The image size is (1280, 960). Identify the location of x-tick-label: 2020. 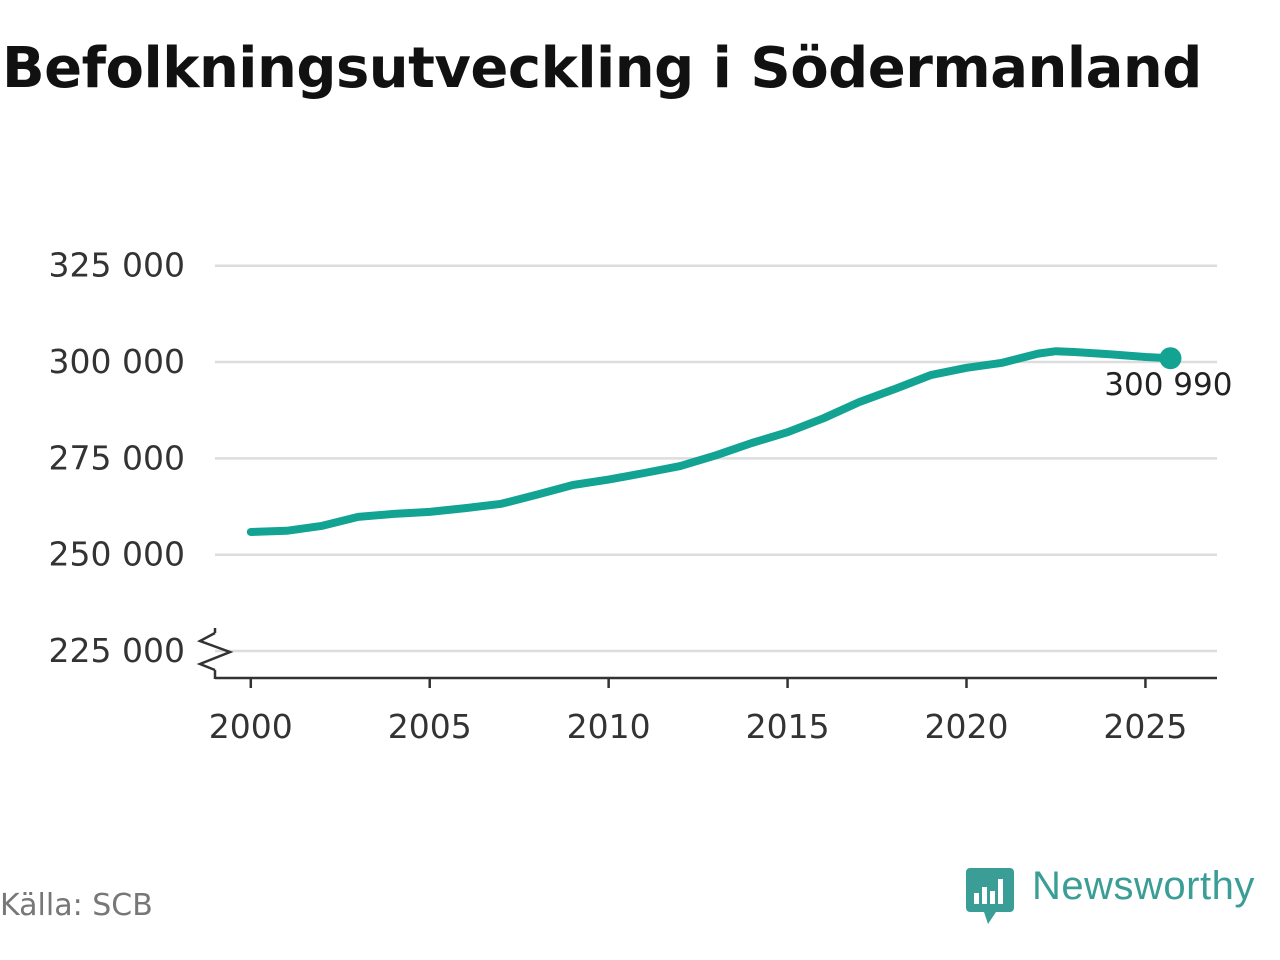
(967, 726).